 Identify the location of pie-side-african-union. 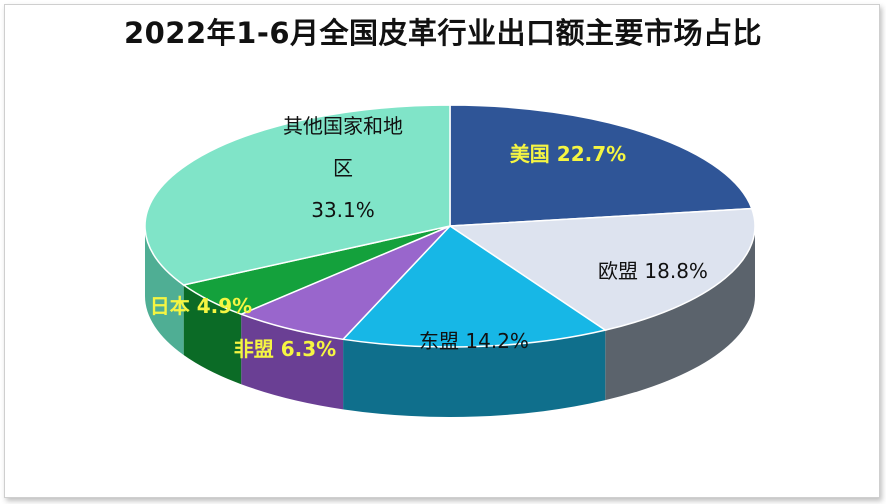
(292, 362).